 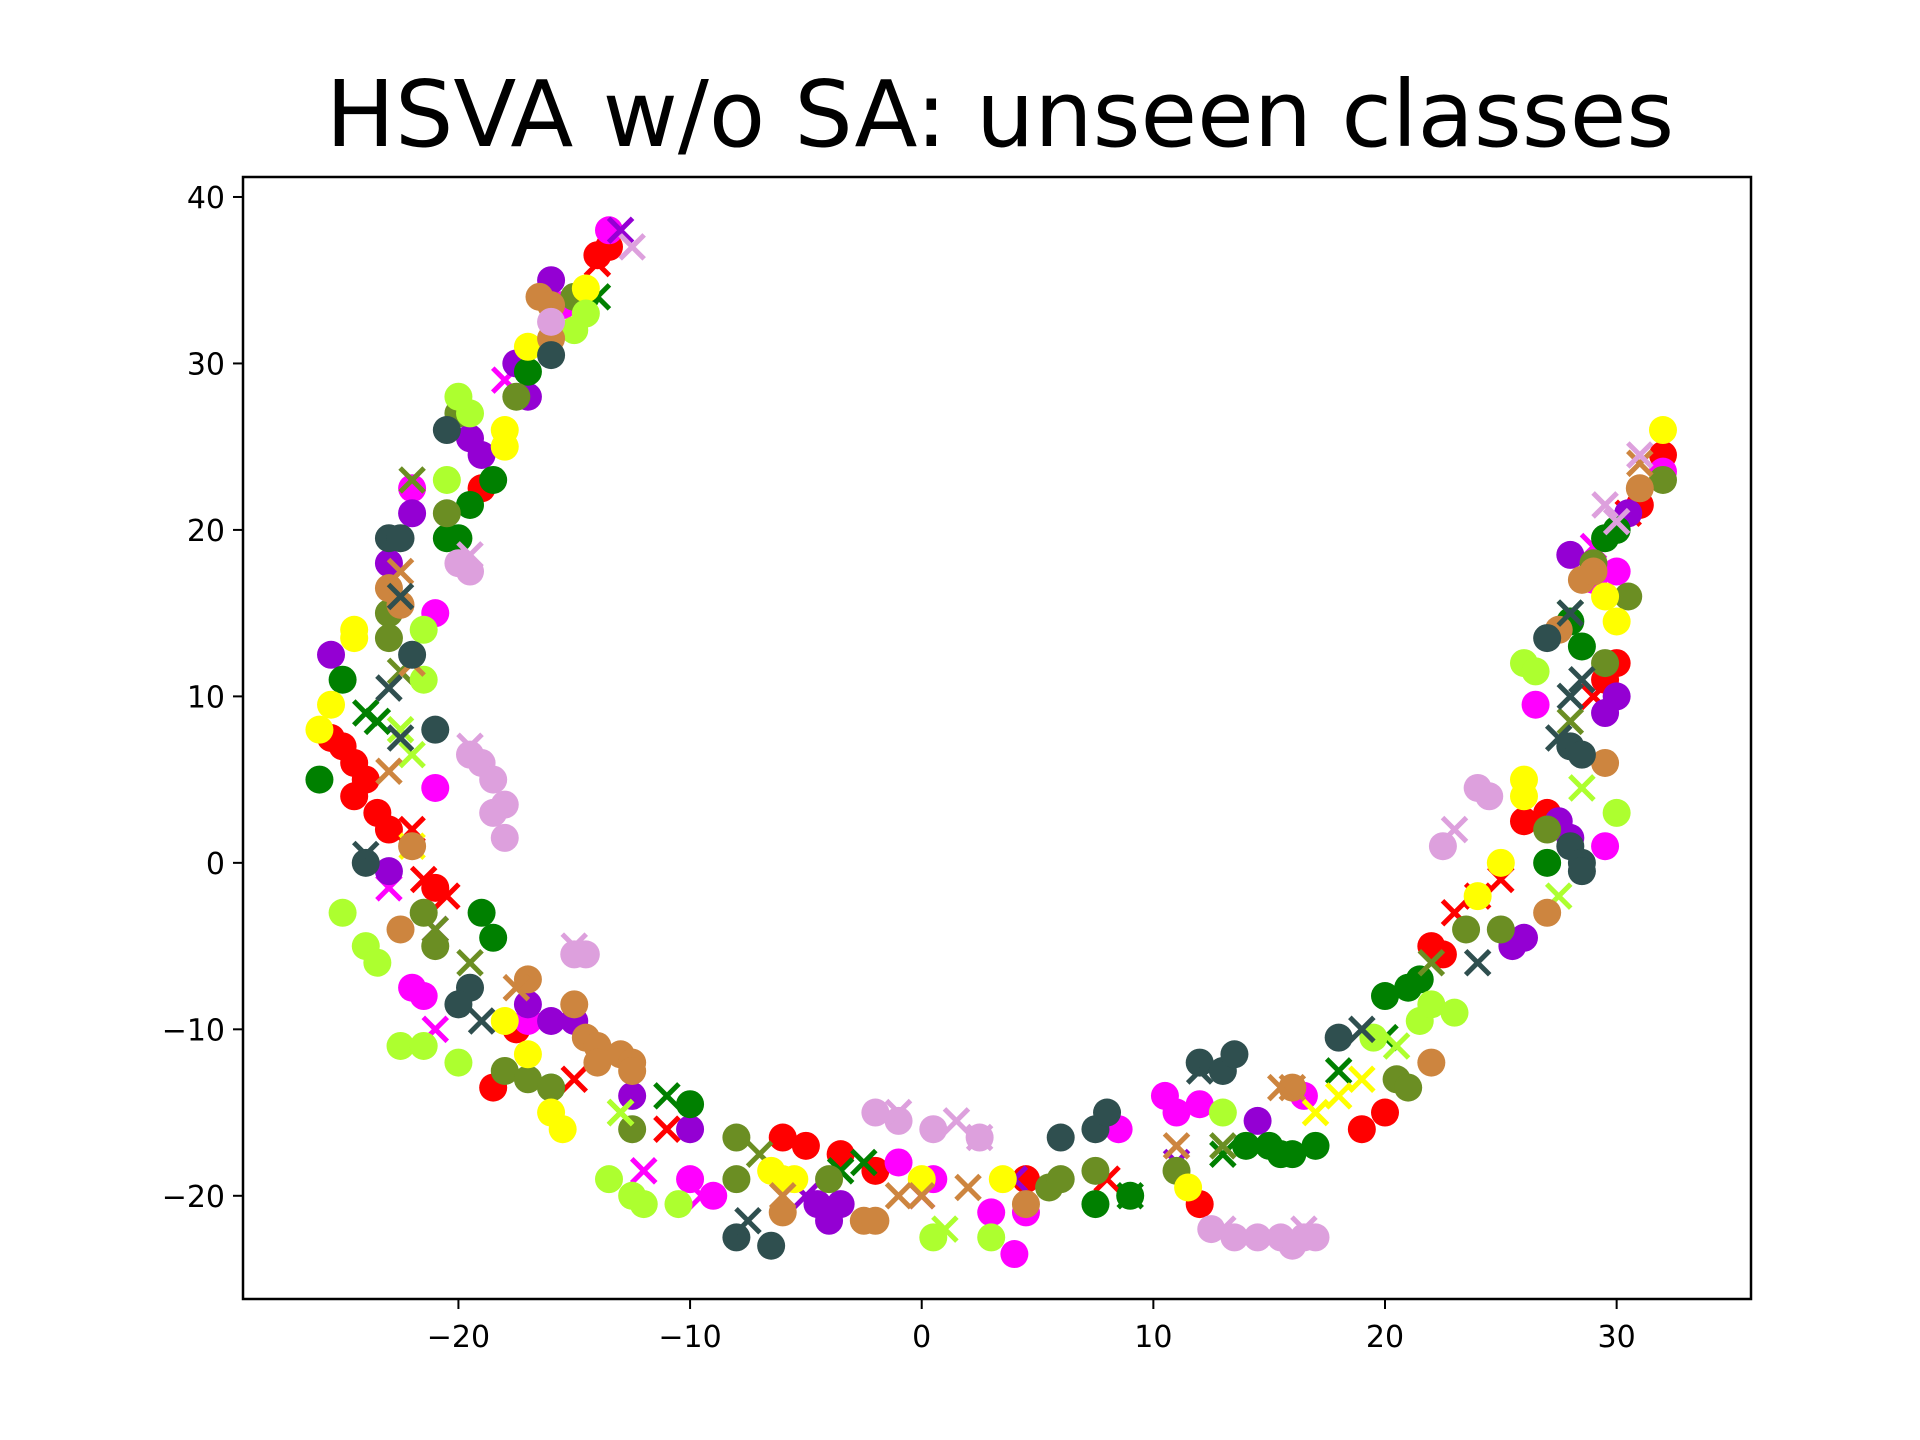 What do you see at coordinates (921, 1337) in the screenshot?
I see `x-tick-label: 0` at bounding box center [921, 1337].